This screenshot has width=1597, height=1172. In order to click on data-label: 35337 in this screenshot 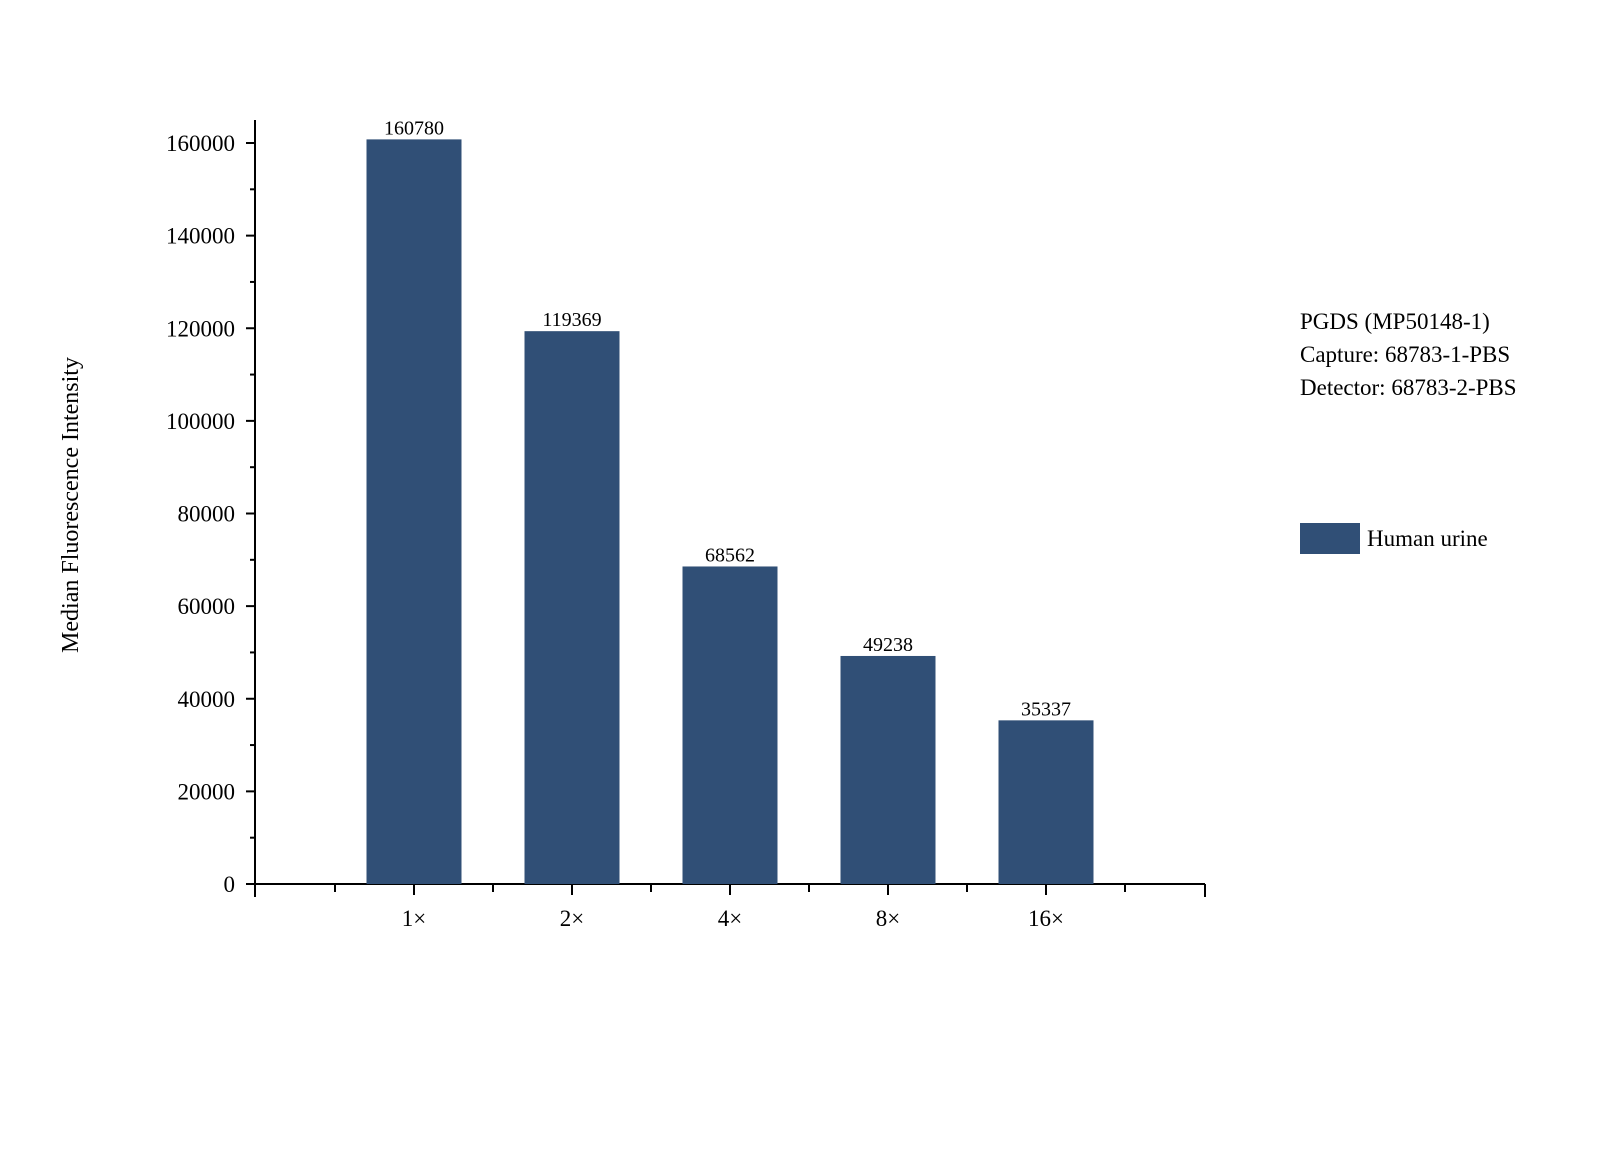, I will do `click(1046, 709)`.